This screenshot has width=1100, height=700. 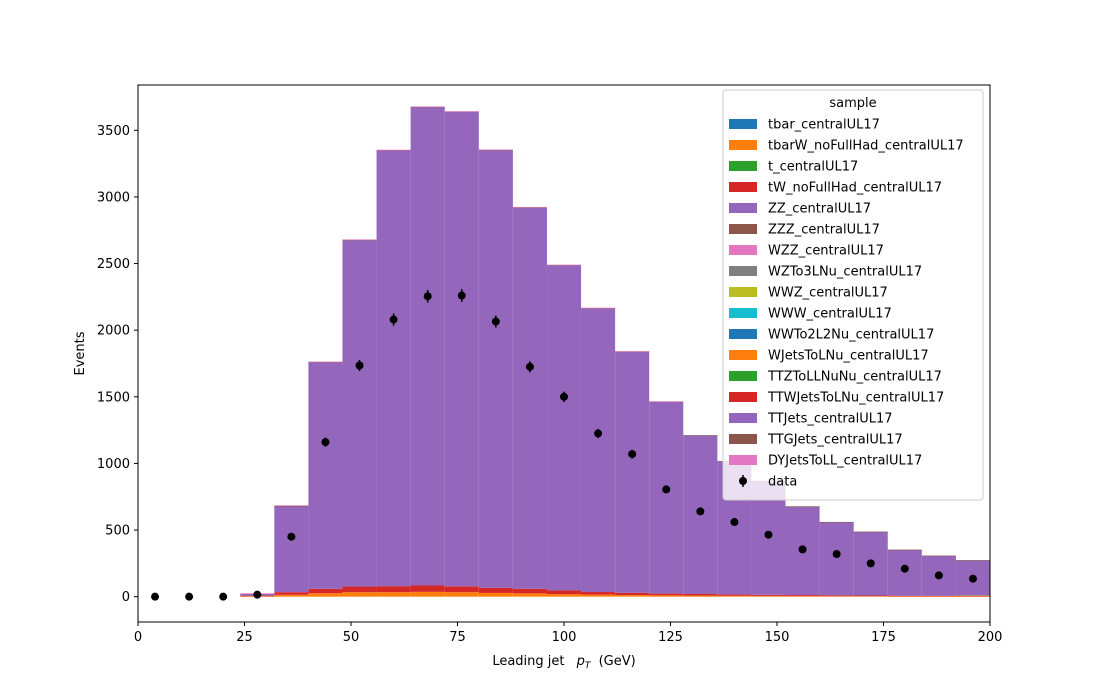 I want to click on legend-label-13: TTWJetsToLNu_centralUL17, so click(x=855, y=398).